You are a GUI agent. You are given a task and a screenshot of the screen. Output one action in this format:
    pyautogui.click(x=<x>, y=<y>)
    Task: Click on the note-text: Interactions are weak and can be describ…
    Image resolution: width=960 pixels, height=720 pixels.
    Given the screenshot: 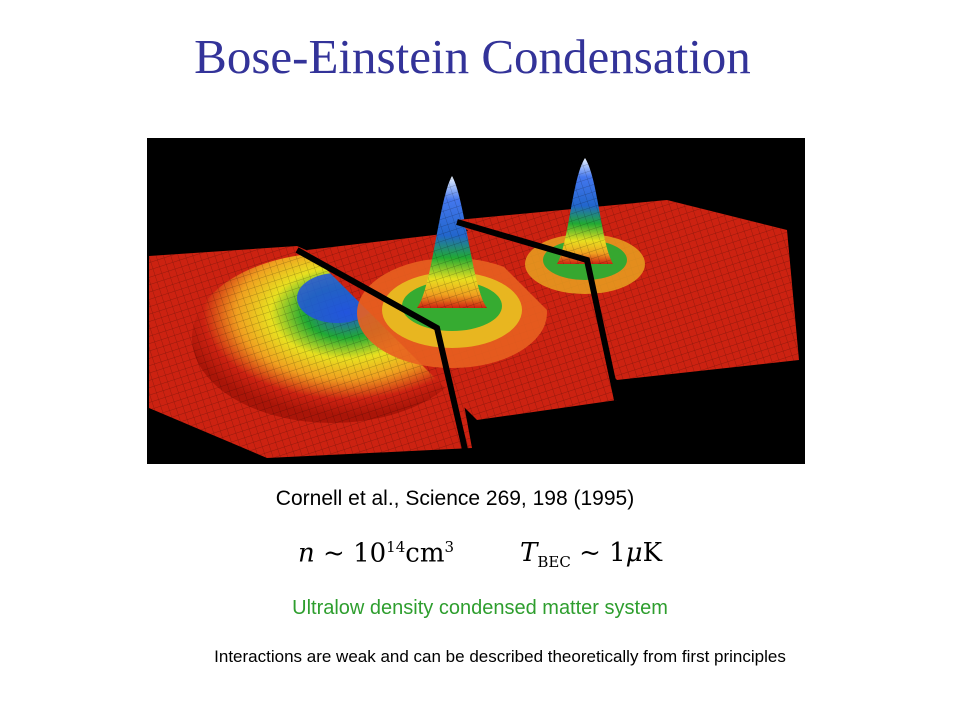 What is the action you would take?
    pyautogui.click(x=500, y=656)
    